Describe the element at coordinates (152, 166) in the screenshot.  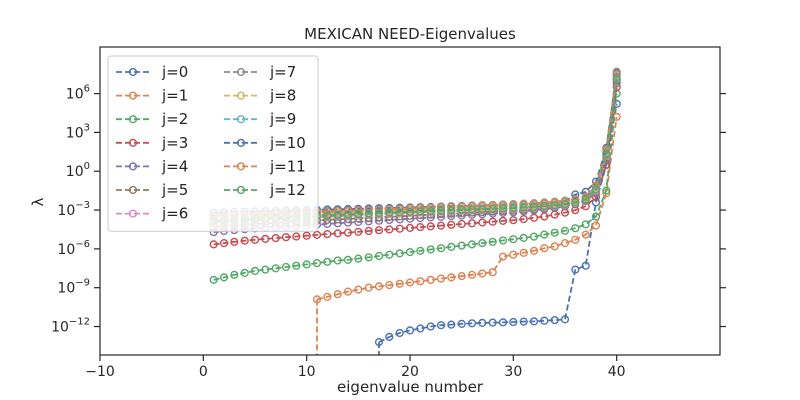
I see `legend-entry: j=4` at that location.